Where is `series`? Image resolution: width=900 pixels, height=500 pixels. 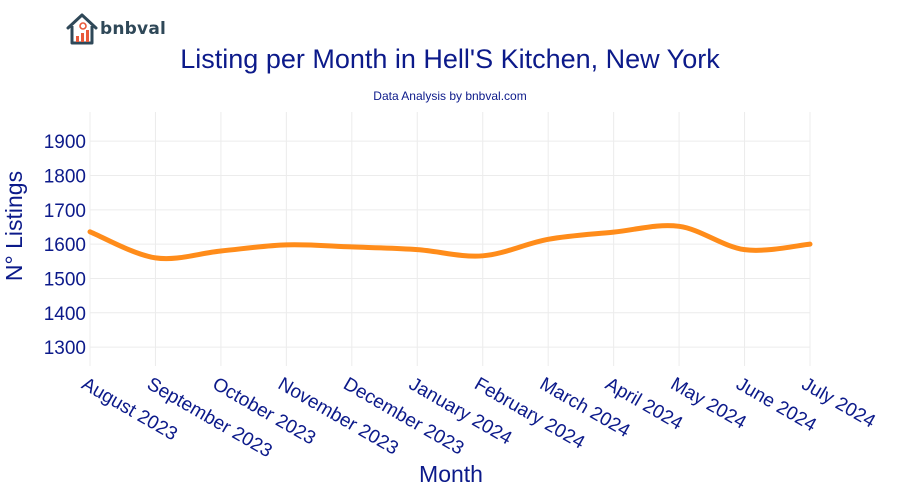
series is located at coordinates (450, 242).